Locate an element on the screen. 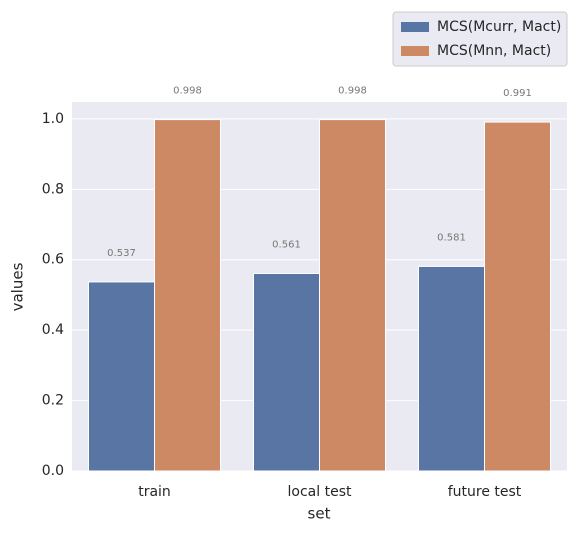 The height and width of the screenshot is (533, 577). legend-label: MCS(Mnn, Mact) is located at coordinates (494, 51).